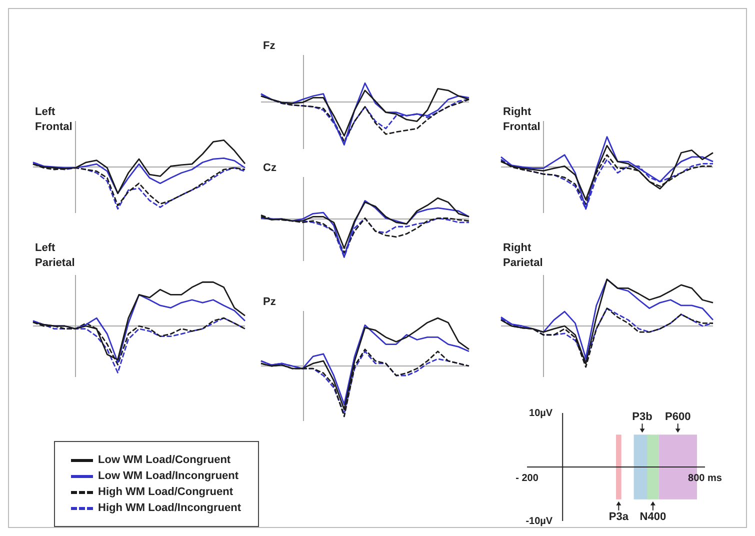 This screenshot has height=536, width=755. What do you see at coordinates (523, 256) in the screenshot?
I see `chart-title: Right Parietal` at bounding box center [523, 256].